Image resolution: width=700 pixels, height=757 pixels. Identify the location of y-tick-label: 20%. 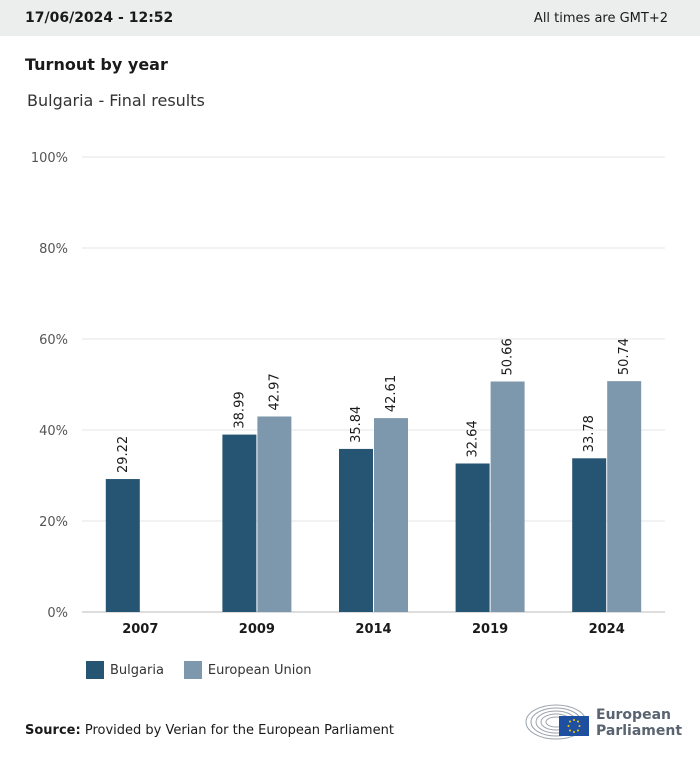
(53, 522).